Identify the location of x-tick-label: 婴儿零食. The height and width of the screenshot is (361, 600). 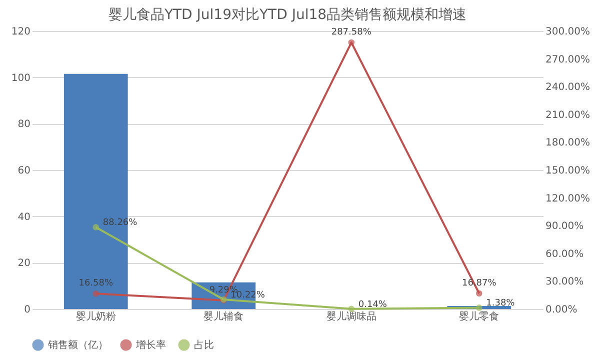
(479, 316).